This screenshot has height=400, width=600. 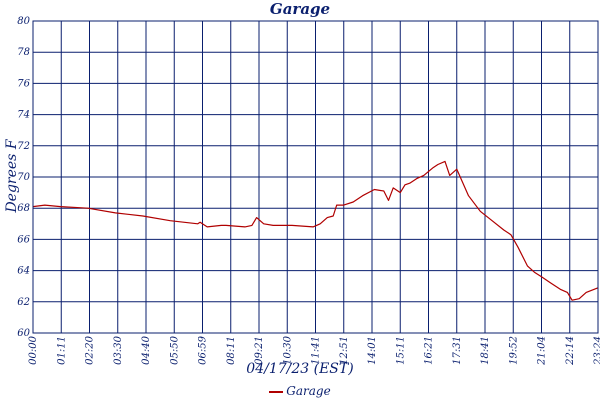 I want to click on x-tick-label: 15:11, so click(x=400, y=350).